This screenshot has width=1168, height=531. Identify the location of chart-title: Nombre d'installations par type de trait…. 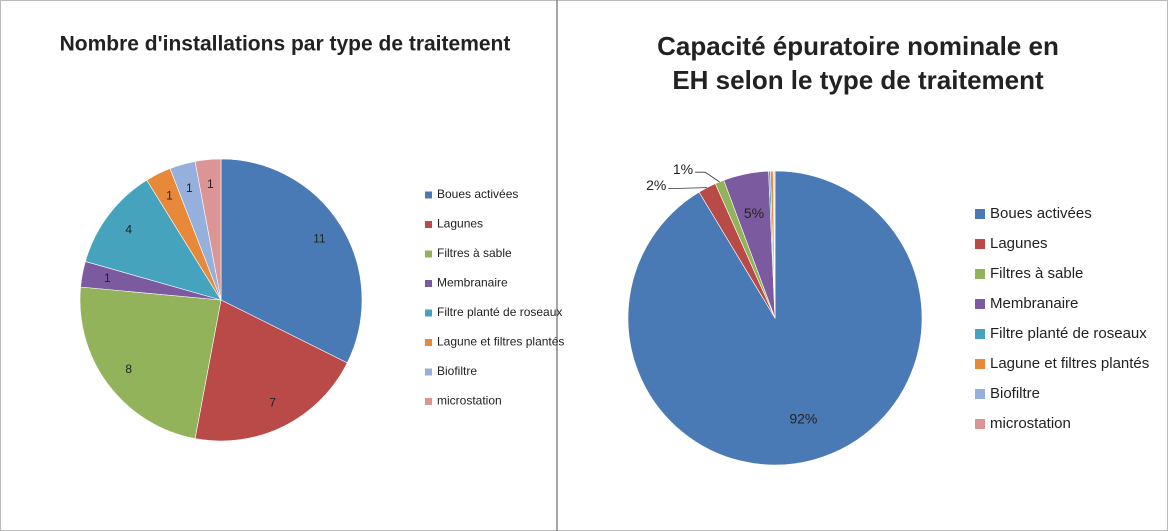
(285, 44).